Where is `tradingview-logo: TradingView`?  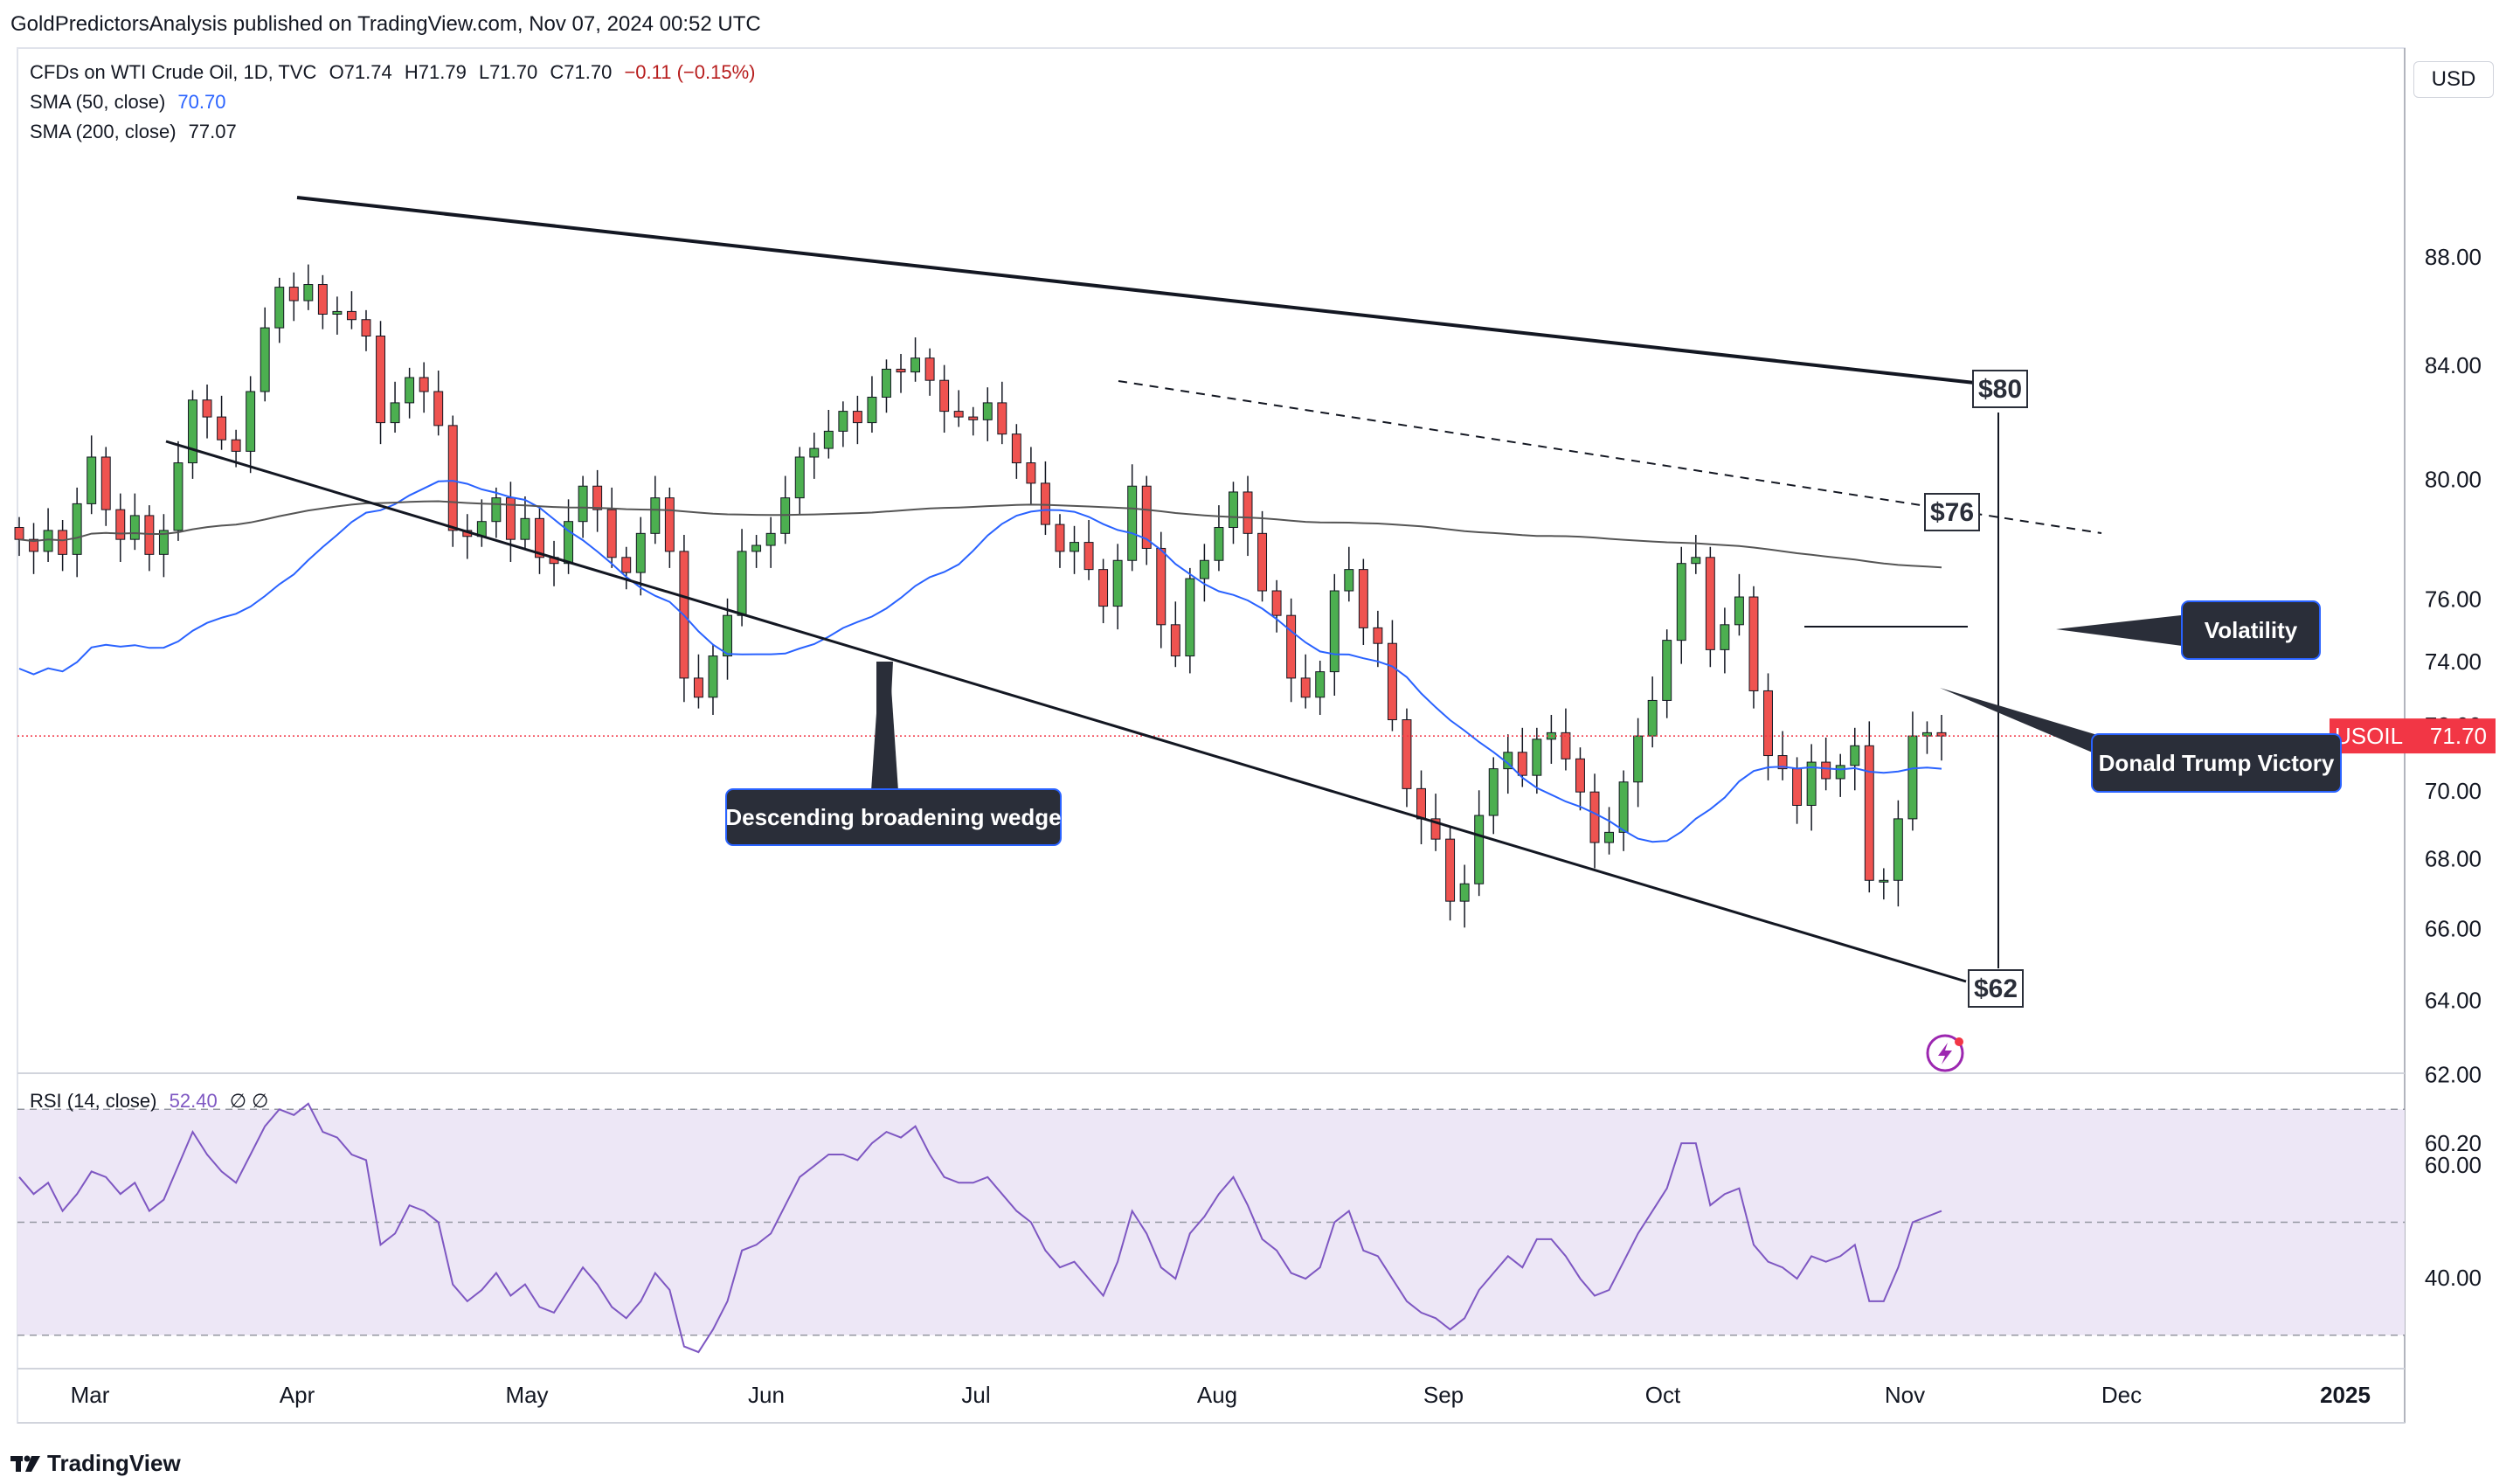 tradingview-logo: TradingView is located at coordinates (95, 1463).